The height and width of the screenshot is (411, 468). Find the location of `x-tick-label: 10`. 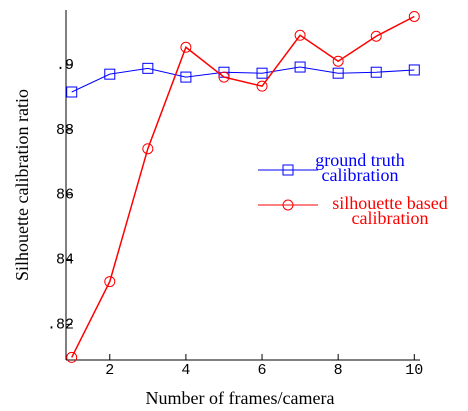

x-tick-label: 10 is located at coordinates (414, 370).